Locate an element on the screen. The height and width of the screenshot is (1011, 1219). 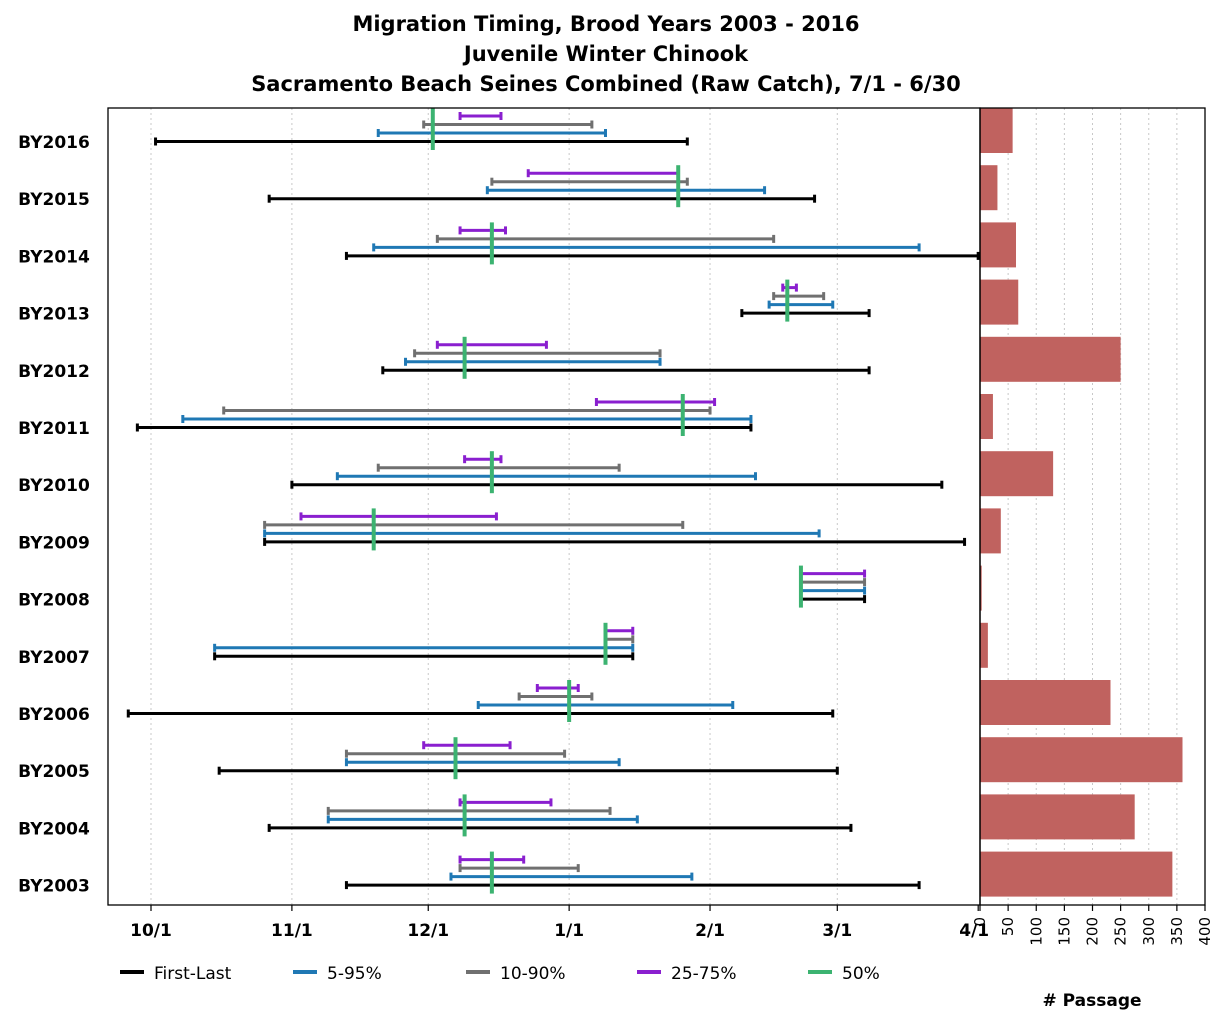
x-tick-label: 4/1 is located at coordinates (974, 931).